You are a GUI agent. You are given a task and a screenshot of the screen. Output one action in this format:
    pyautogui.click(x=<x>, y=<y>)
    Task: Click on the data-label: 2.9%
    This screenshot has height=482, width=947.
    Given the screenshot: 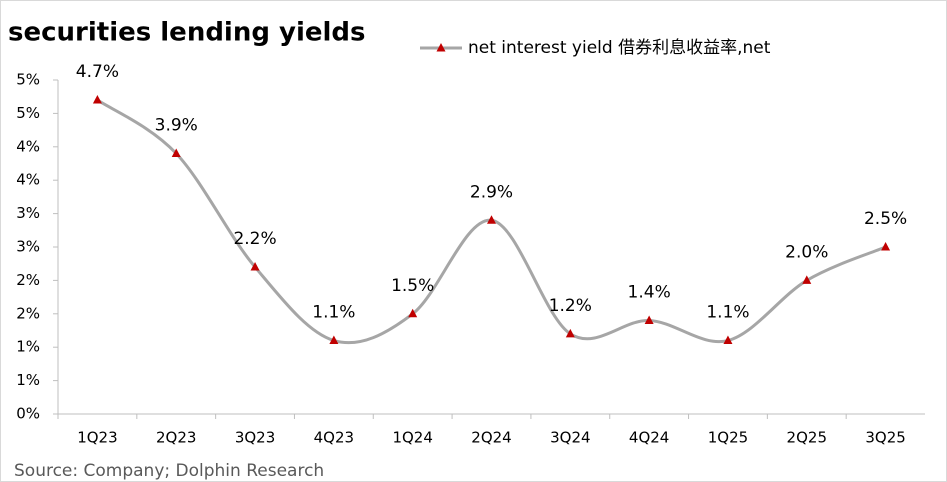 What is the action you would take?
    pyautogui.click(x=491, y=192)
    